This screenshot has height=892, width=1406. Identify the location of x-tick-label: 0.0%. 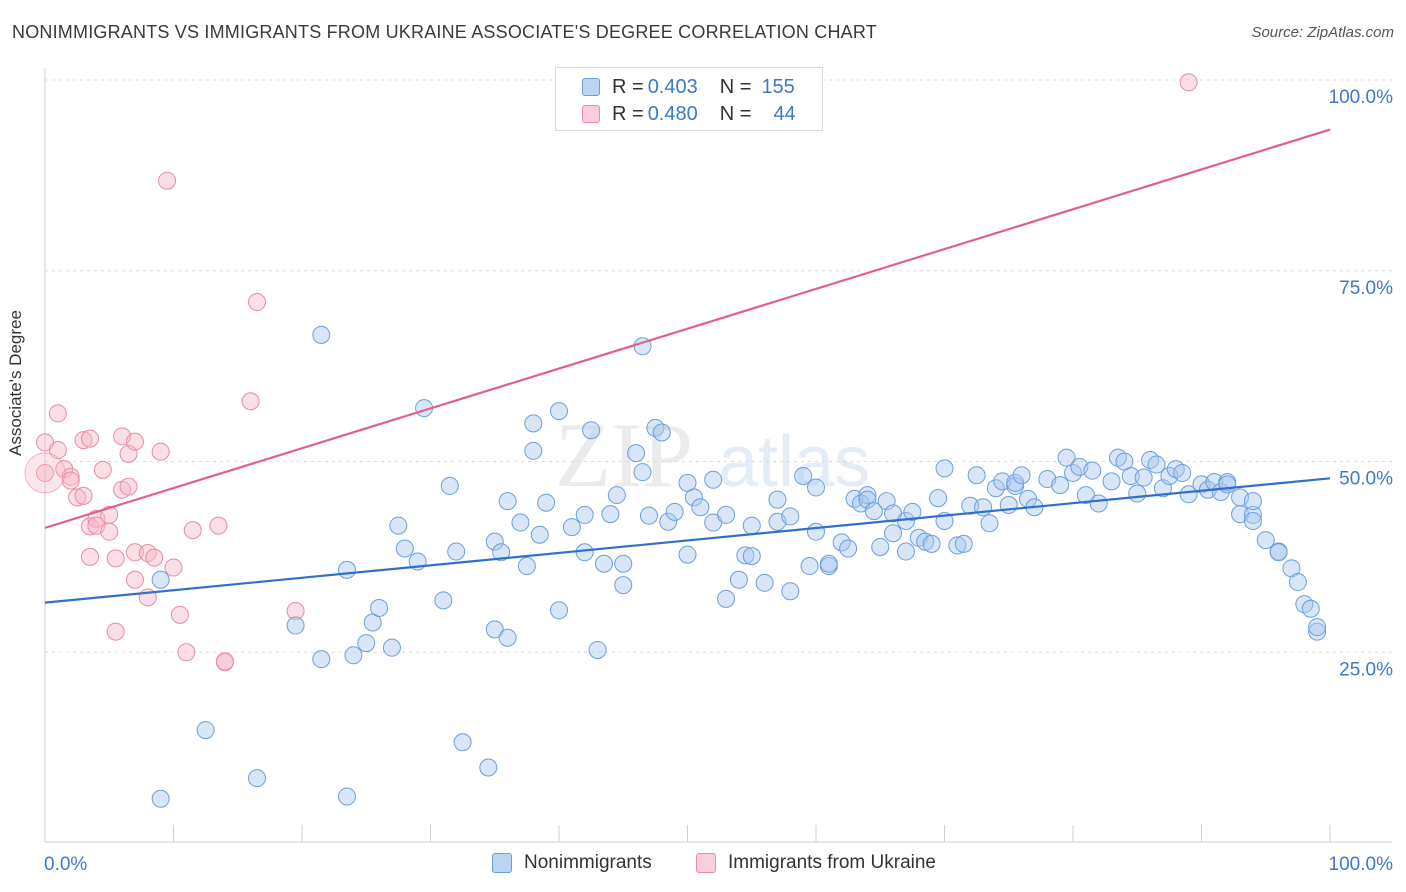
(65, 864).